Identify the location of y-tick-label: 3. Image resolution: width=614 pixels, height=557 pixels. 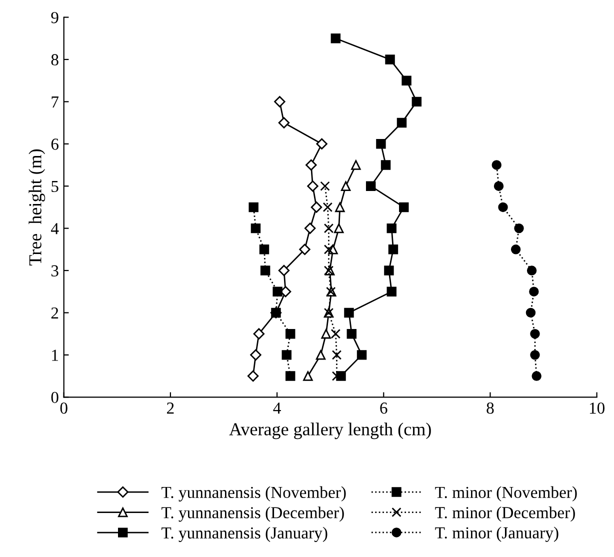
(54, 270).